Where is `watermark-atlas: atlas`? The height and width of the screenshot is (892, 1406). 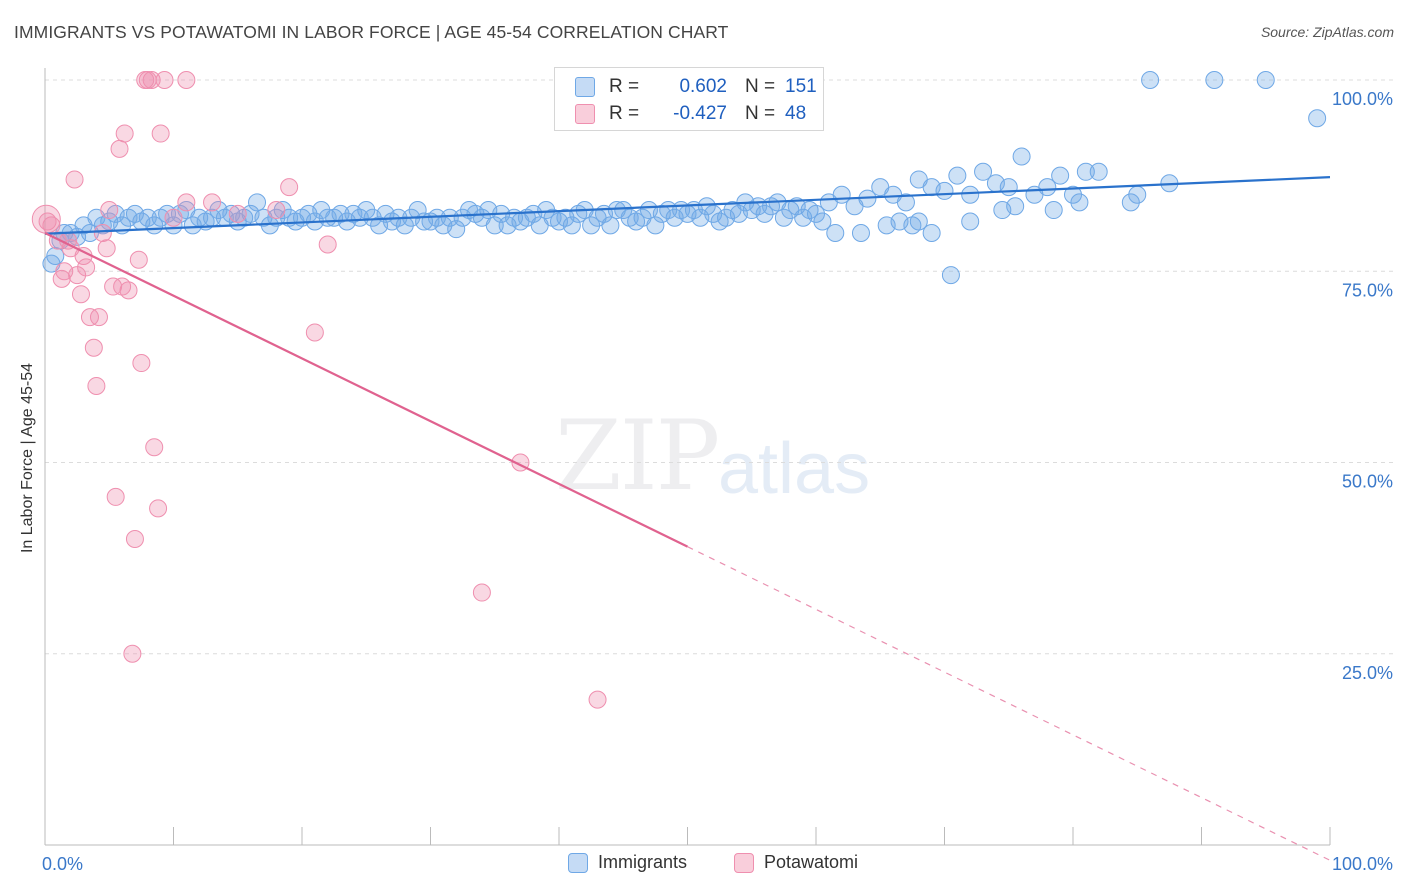
watermark-atlas: atlas is located at coordinates (794, 469).